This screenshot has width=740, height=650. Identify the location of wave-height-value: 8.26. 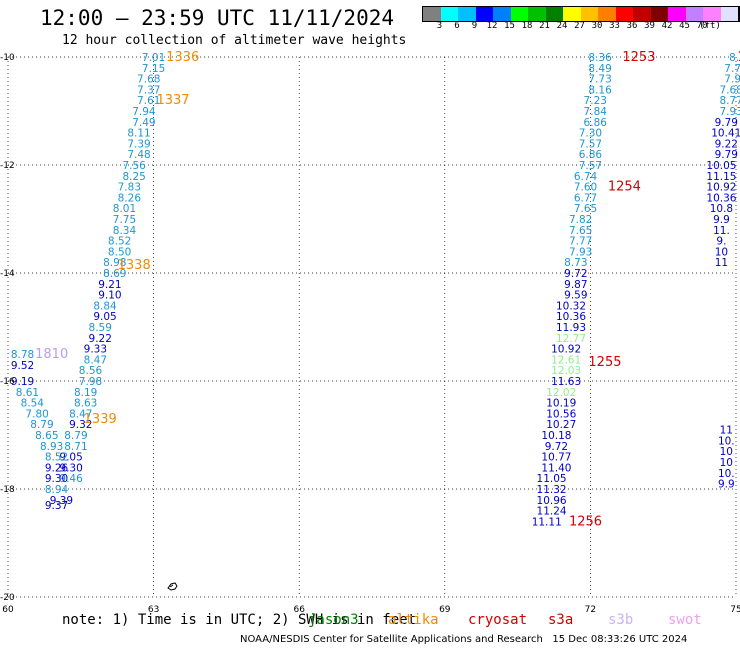
(130, 198).